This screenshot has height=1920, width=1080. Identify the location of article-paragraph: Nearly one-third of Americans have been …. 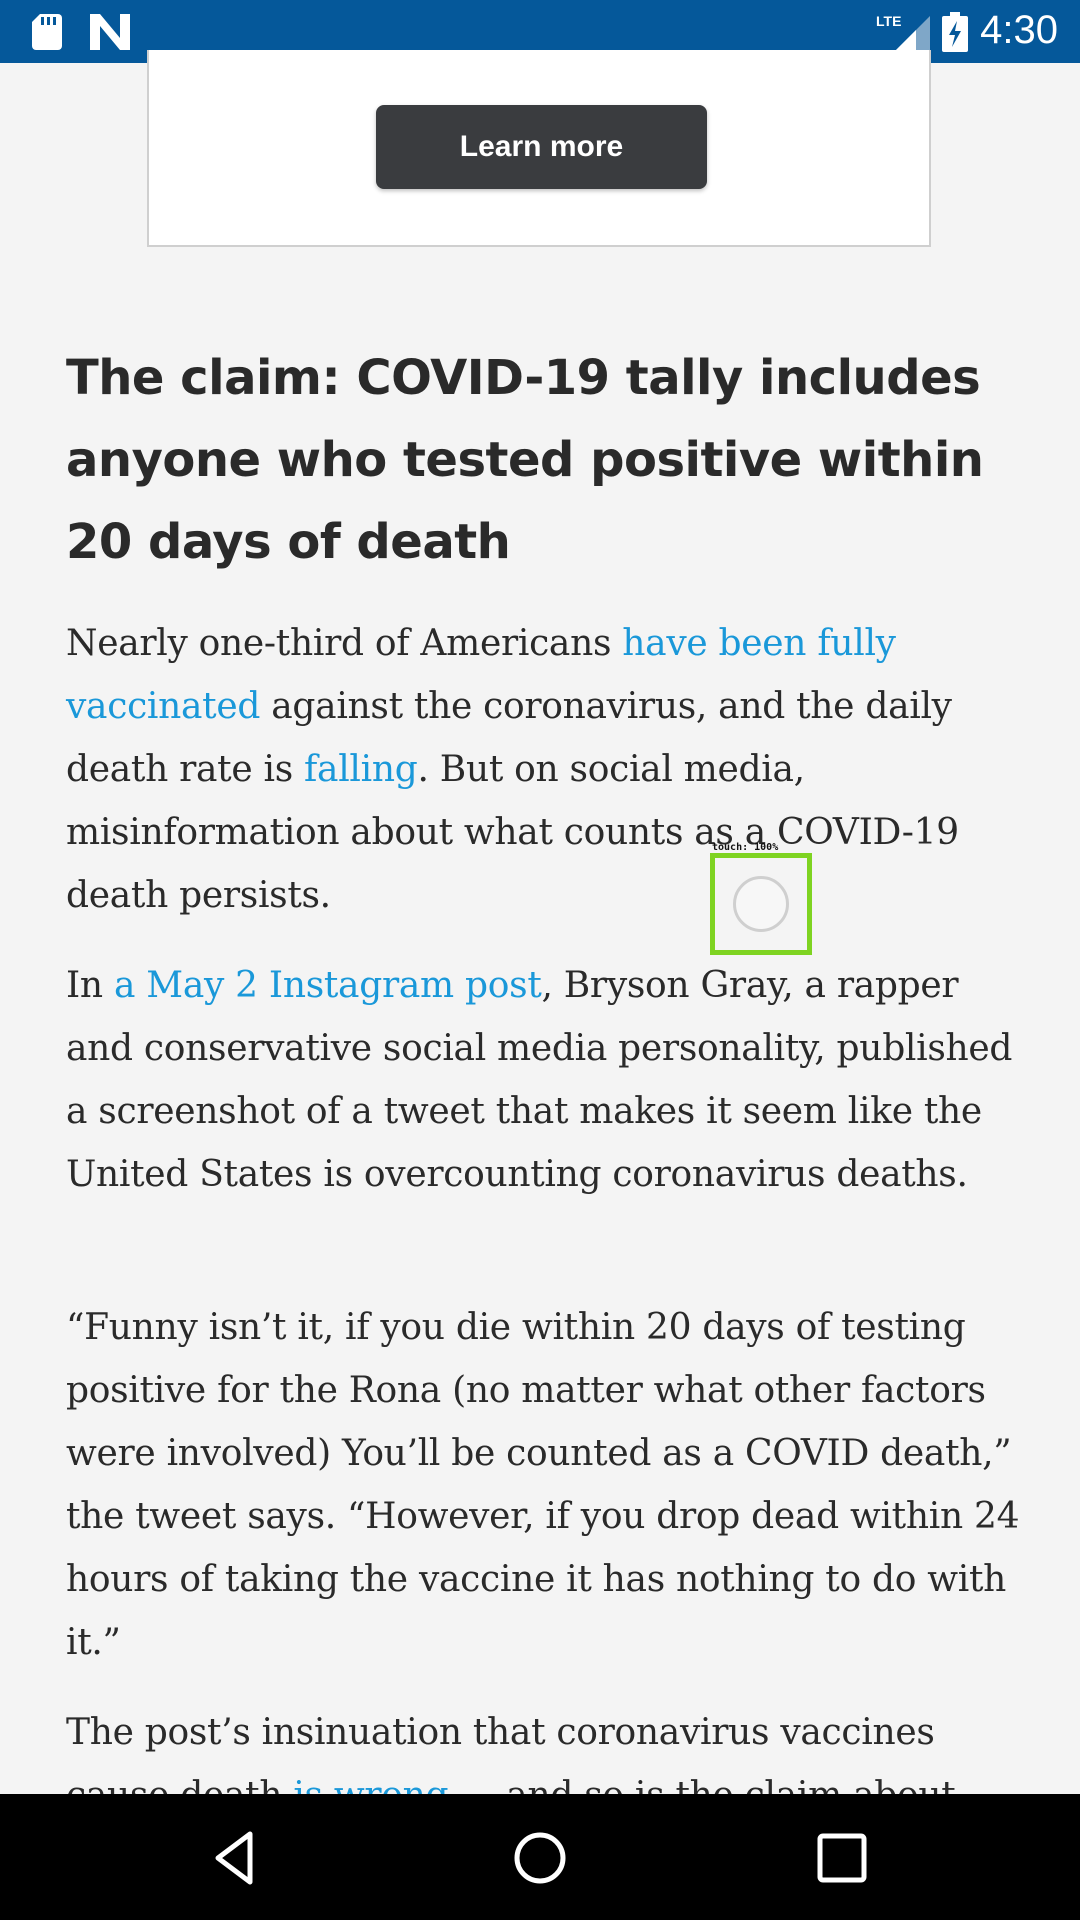
(546, 769).